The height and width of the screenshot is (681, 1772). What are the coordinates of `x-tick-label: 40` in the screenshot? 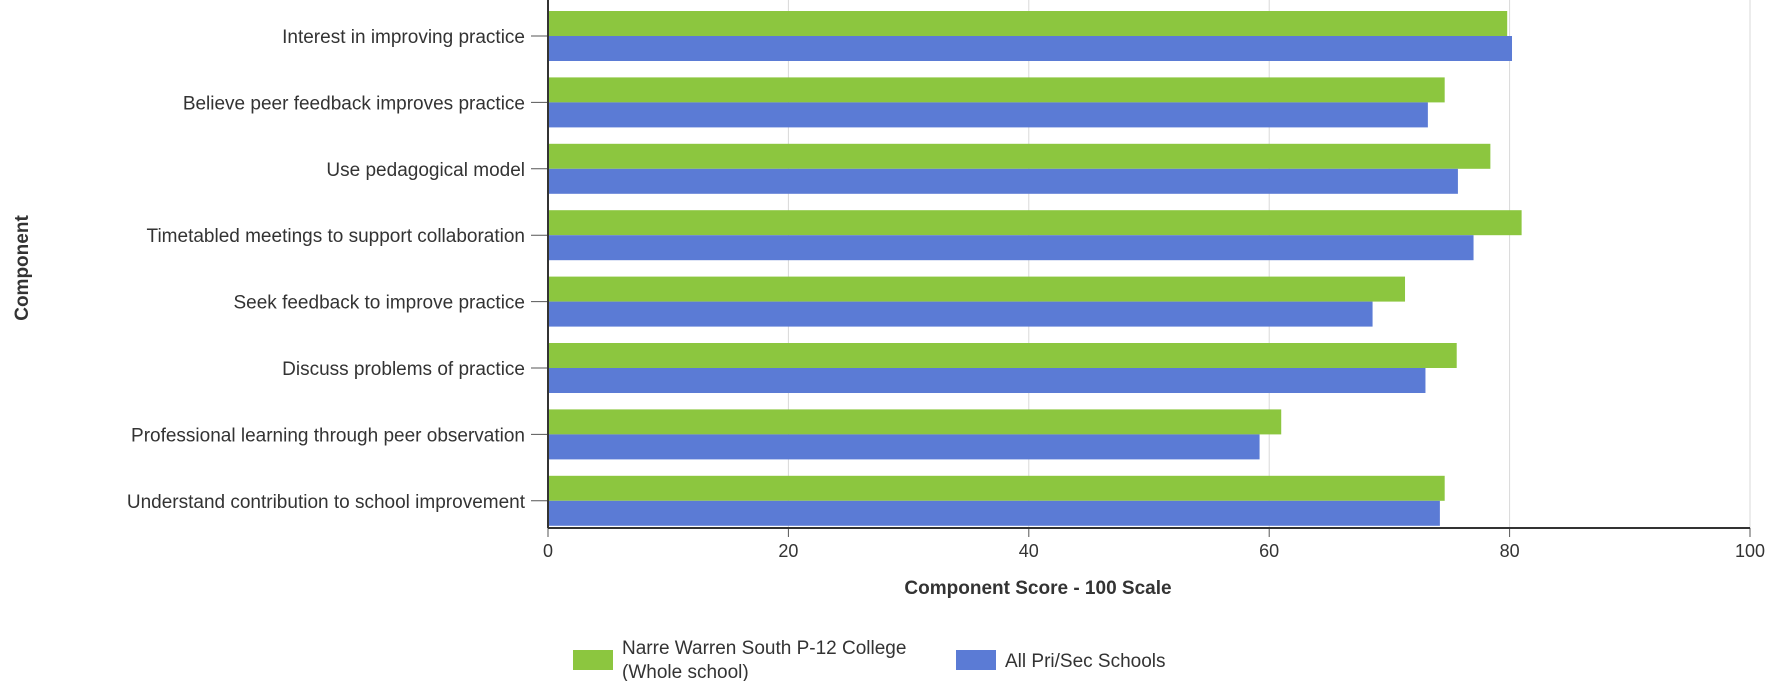 It's located at (1029, 551).